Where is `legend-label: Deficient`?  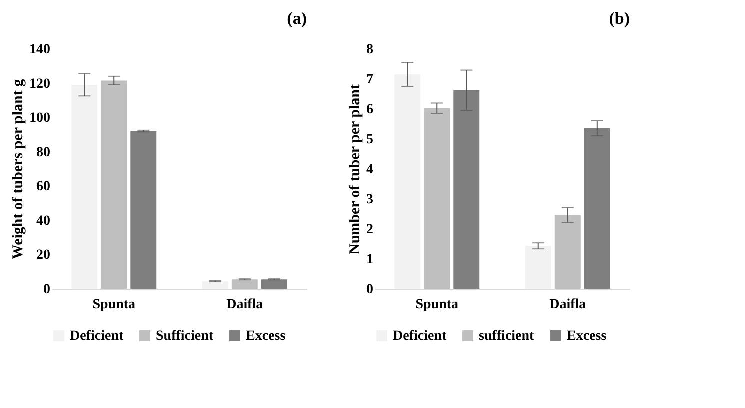
legend-label: Deficient is located at coordinates (97, 336).